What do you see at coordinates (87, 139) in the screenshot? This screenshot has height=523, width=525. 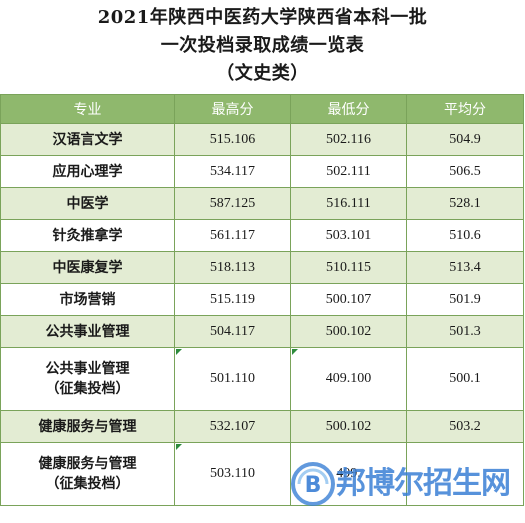 I see `major-cell: 汉语言文学` at bounding box center [87, 139].